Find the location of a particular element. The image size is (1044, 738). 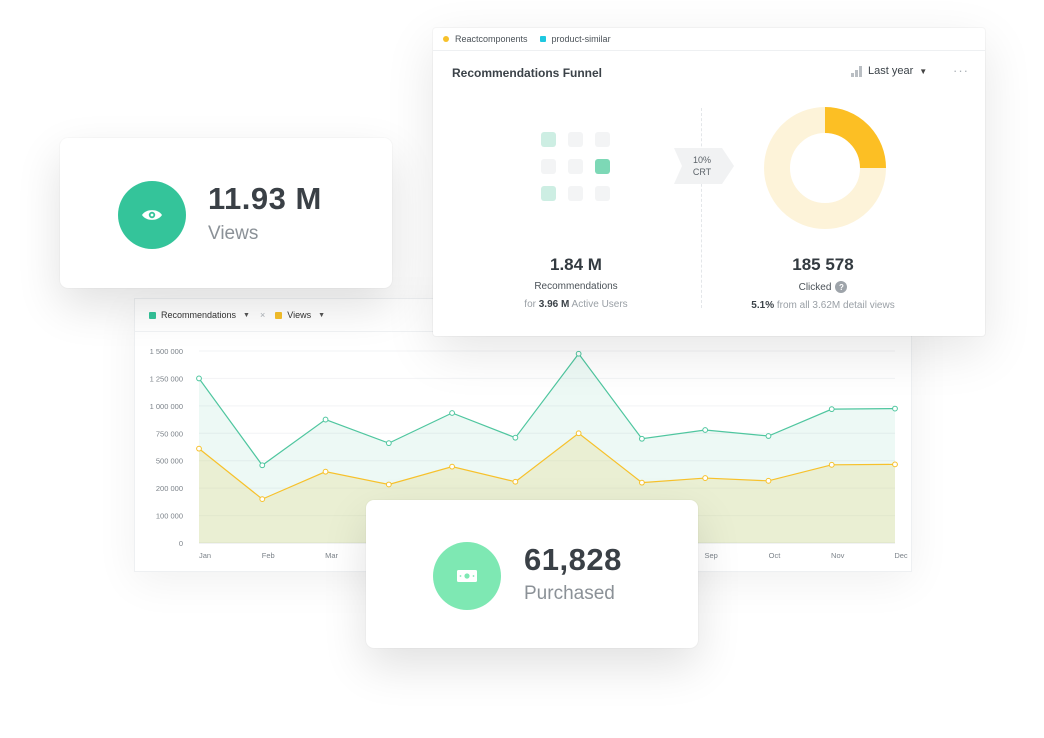

purchased-icon-circle is located at coordinates (467, 576).